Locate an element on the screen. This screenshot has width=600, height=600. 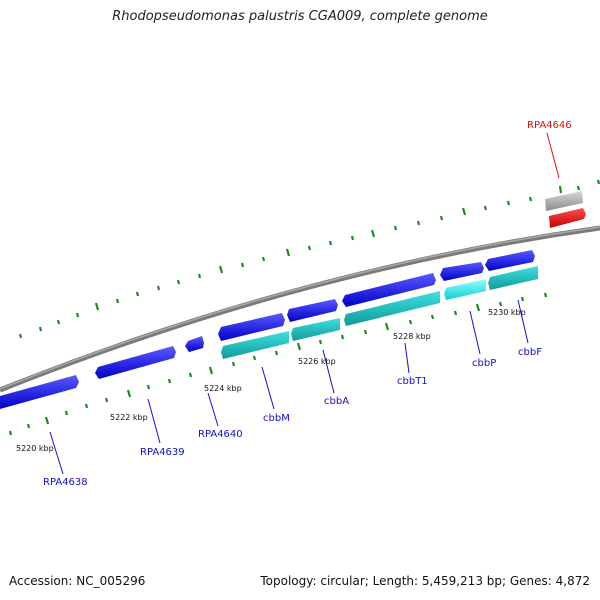
gene-cbbm-arrow is located at coordinates (312, 310).